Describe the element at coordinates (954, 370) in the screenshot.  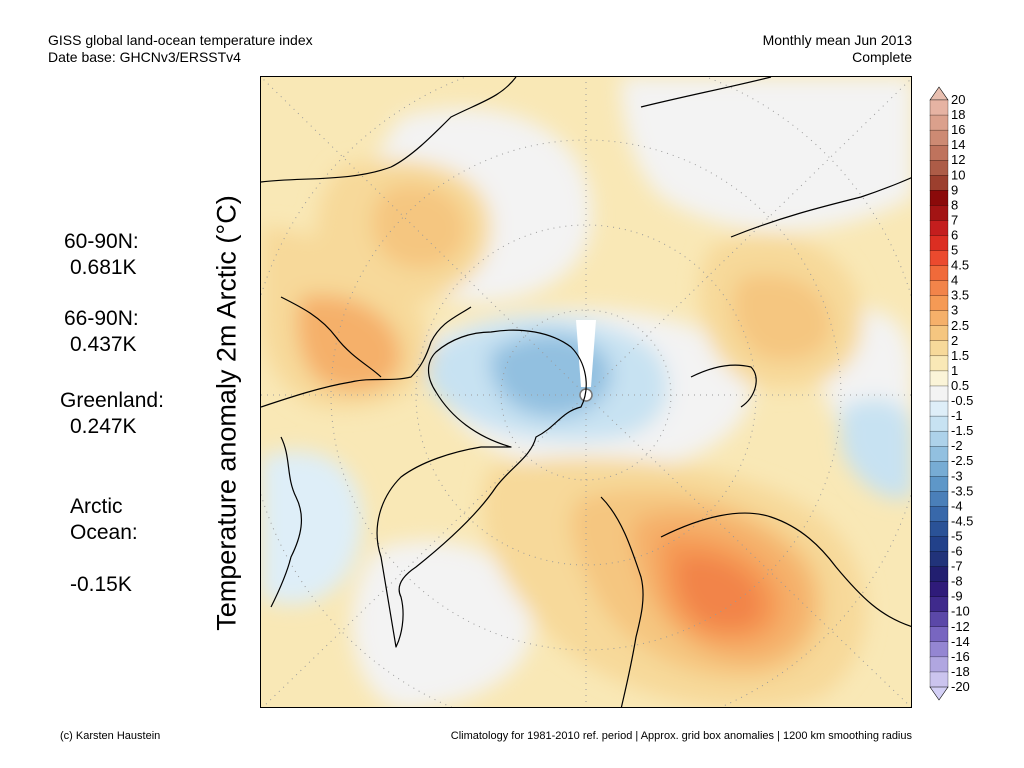
I see `colorbar-label: 1` at that location.